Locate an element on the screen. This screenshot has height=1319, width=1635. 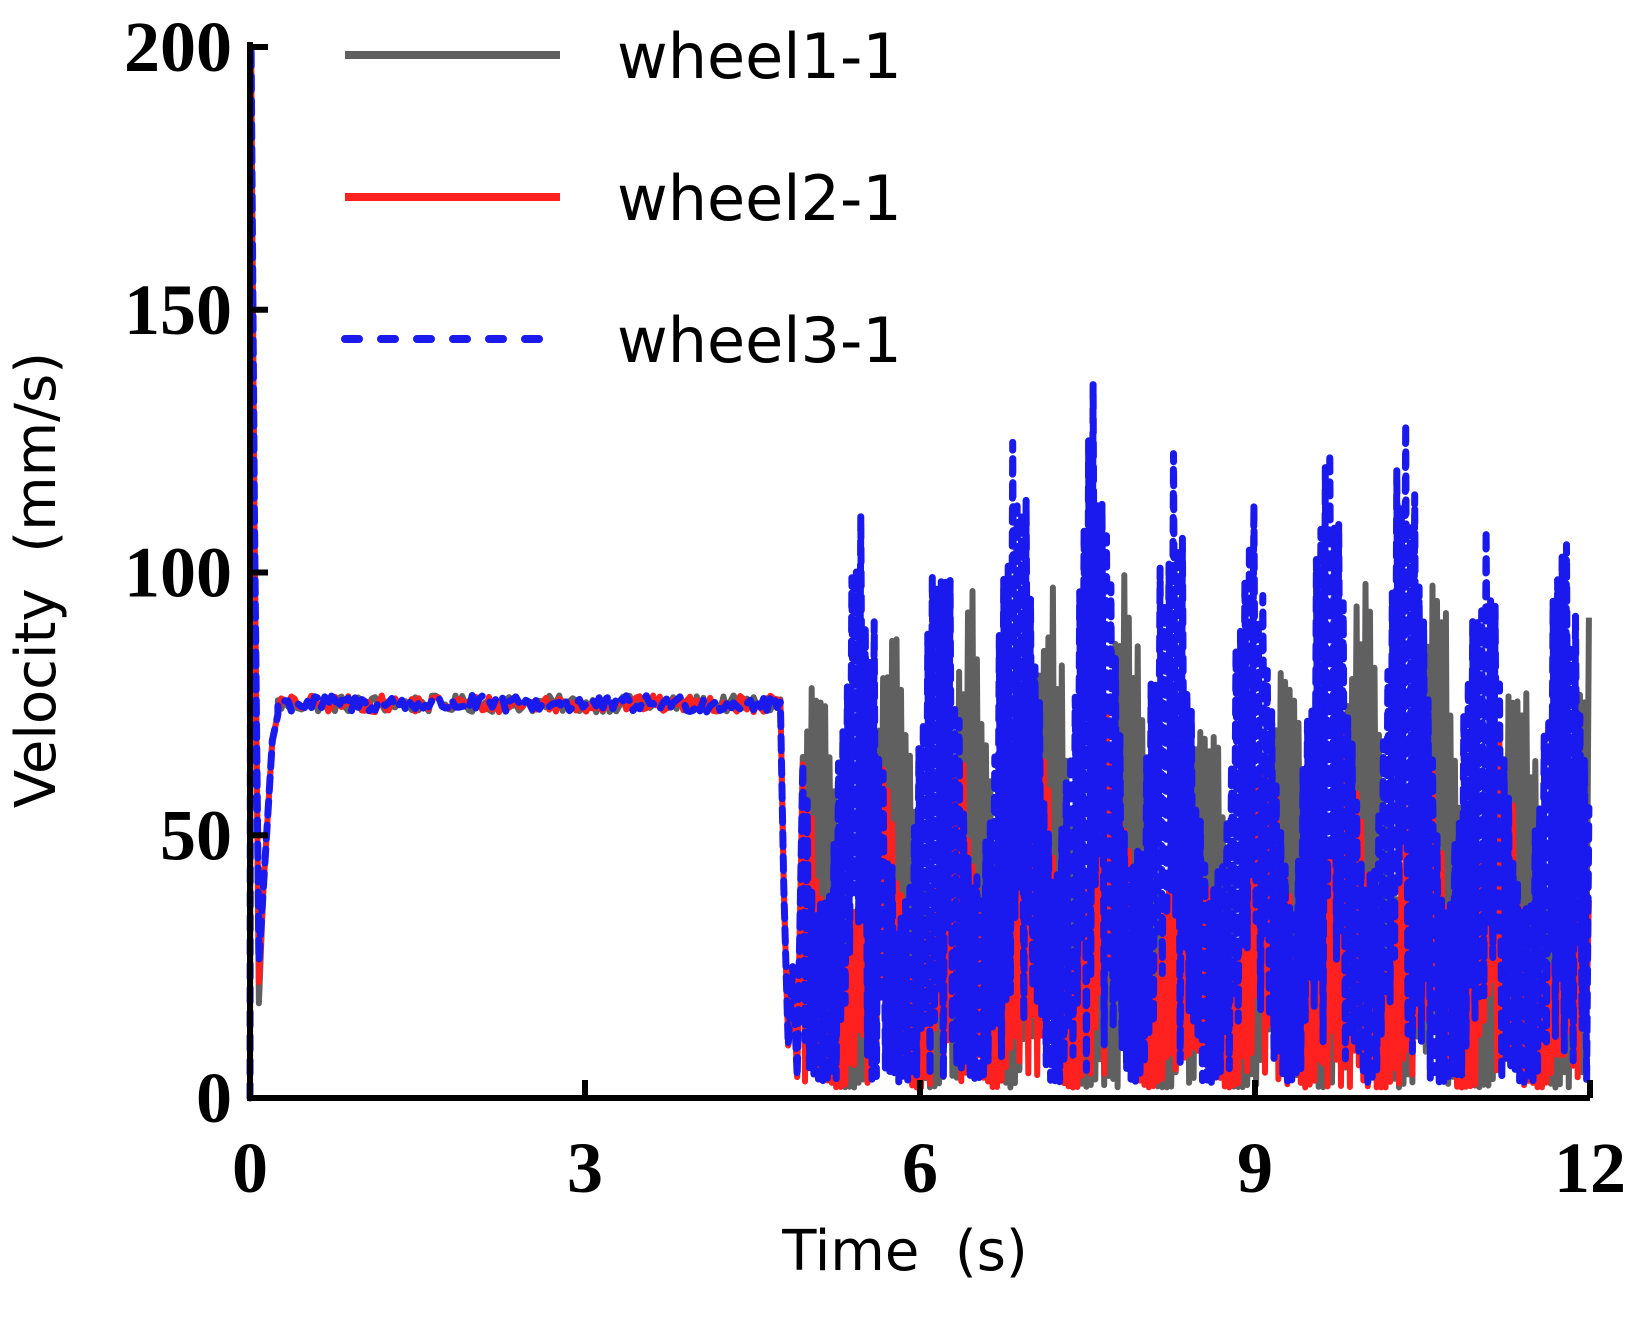
x-tick-label: 0 is located at coordinates (250, 1168).